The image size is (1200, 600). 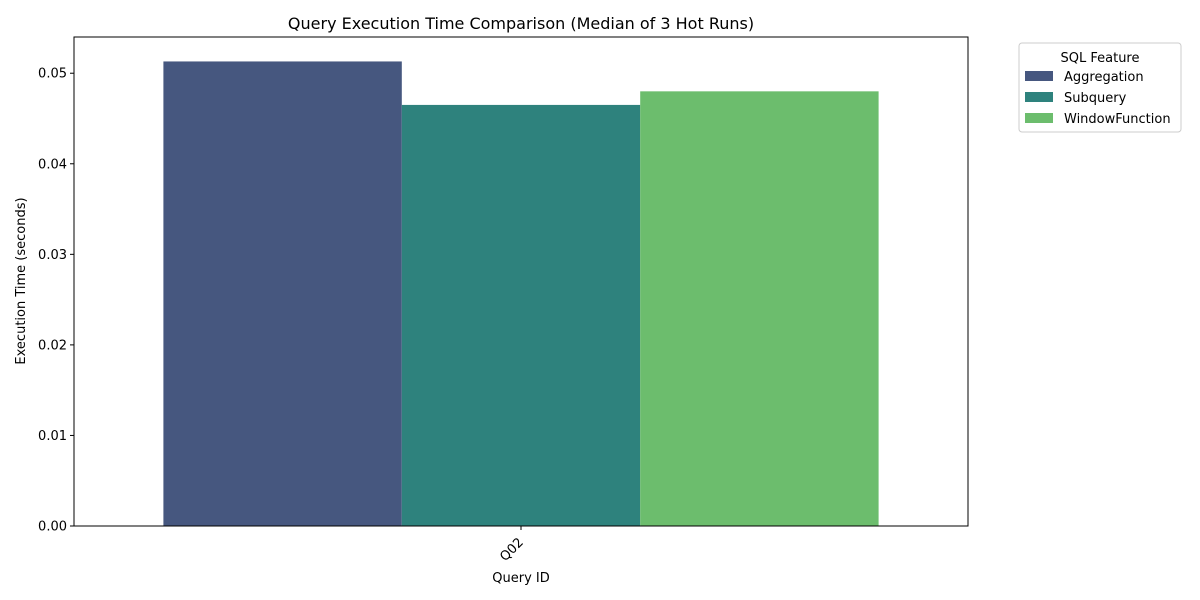 I want to click on legend-swatch-subquery, so click(x=1039, y=97).